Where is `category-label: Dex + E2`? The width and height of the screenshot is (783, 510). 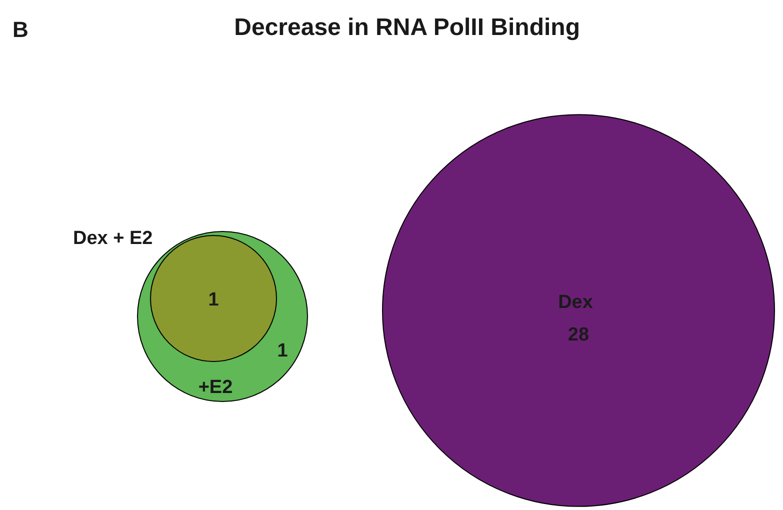
category-label: Dex + E2 is located at coordinates (112, 238).